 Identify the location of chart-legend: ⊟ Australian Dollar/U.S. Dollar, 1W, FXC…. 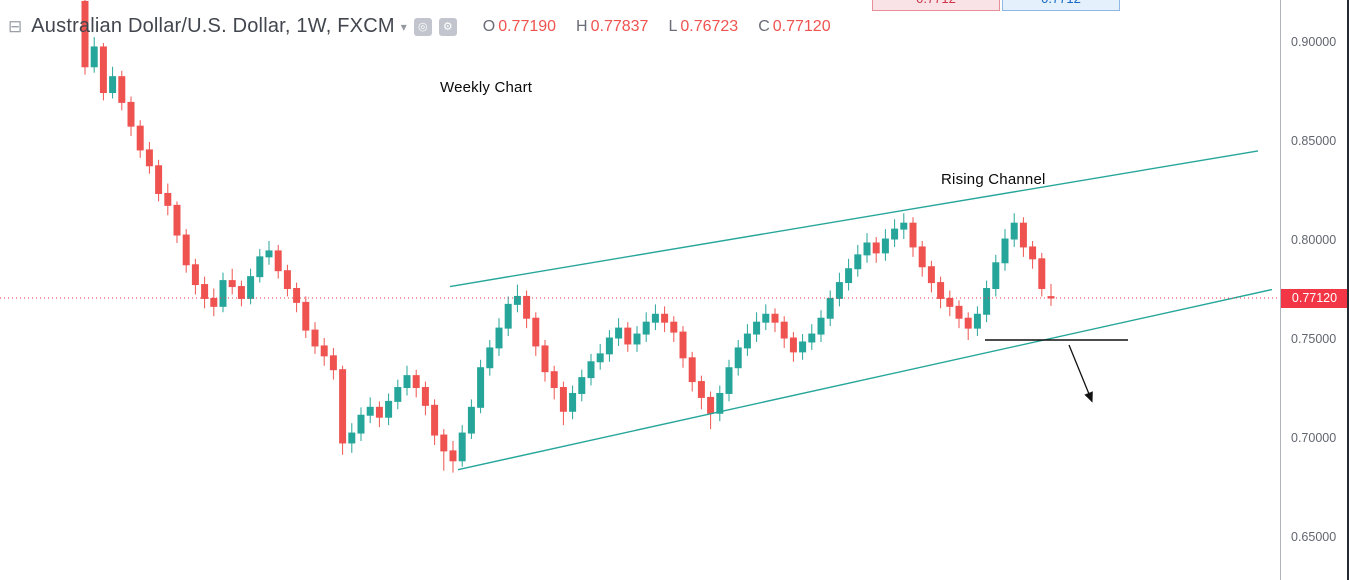
(429, 26).